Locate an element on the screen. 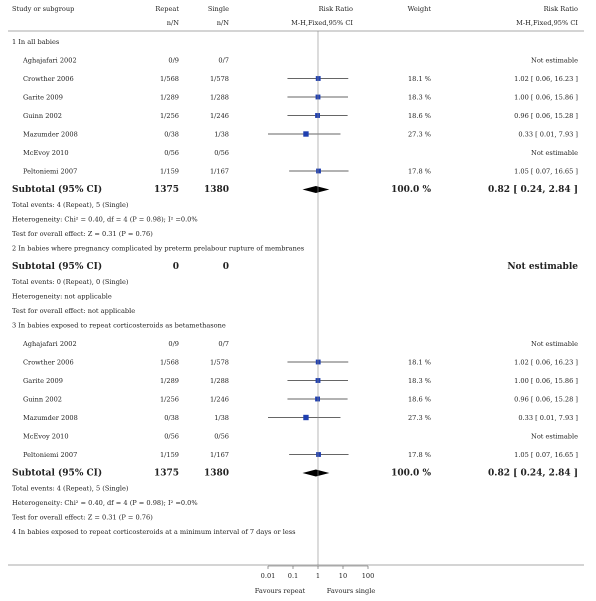  group-title: 1 In all babies is located at coordinates (36, 42).